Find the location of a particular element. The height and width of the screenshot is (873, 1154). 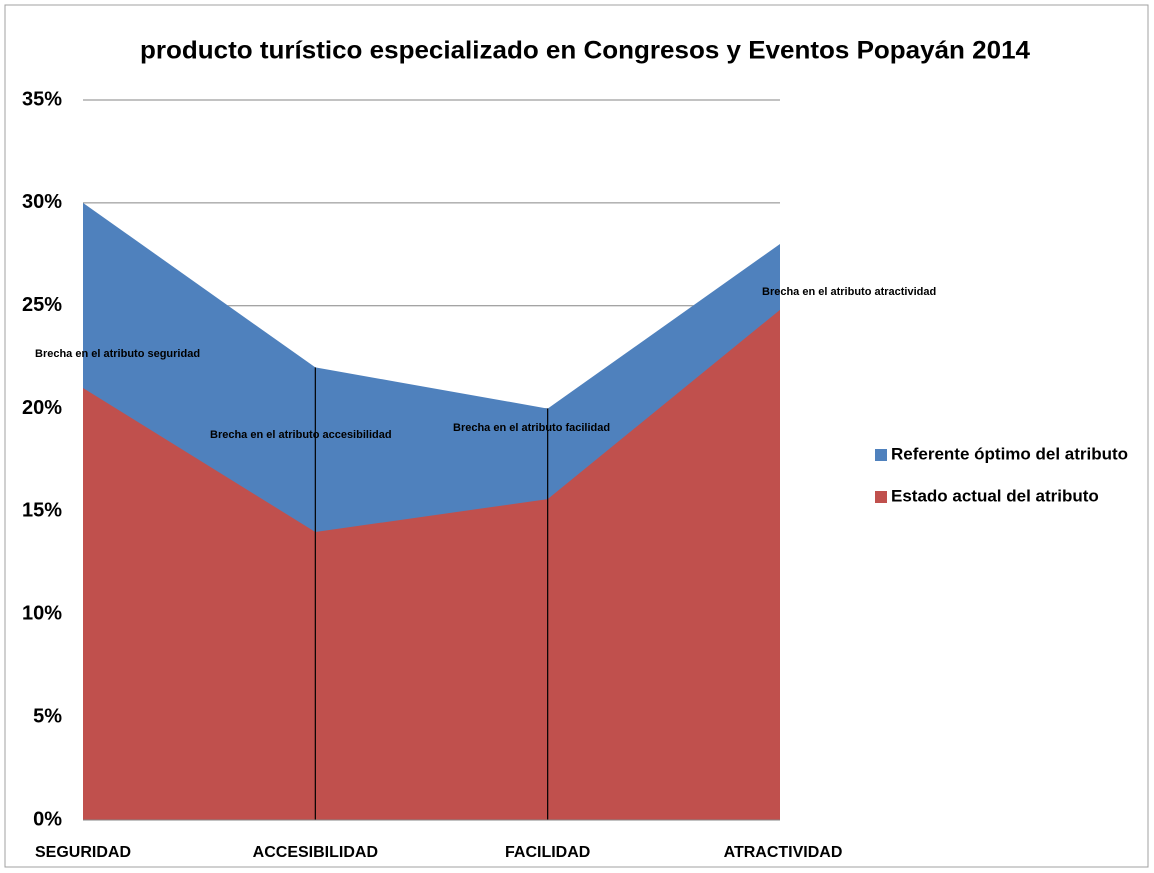

y-tick-label: 20% is located at coordinates (42, 408).